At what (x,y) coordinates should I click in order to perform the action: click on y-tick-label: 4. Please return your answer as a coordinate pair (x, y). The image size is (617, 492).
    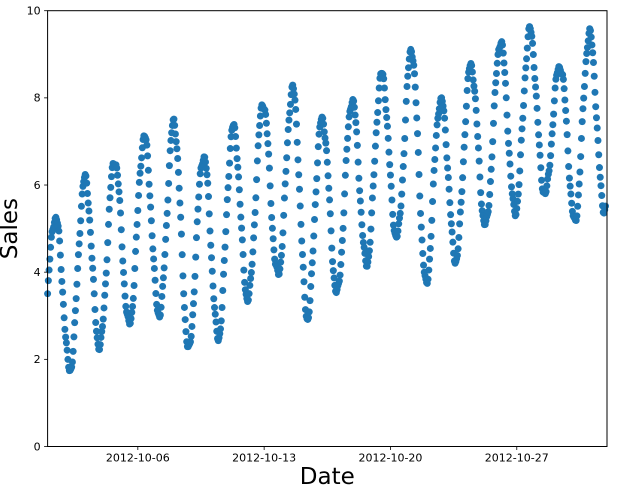
    Looking at the image, I should click on (37, 272).